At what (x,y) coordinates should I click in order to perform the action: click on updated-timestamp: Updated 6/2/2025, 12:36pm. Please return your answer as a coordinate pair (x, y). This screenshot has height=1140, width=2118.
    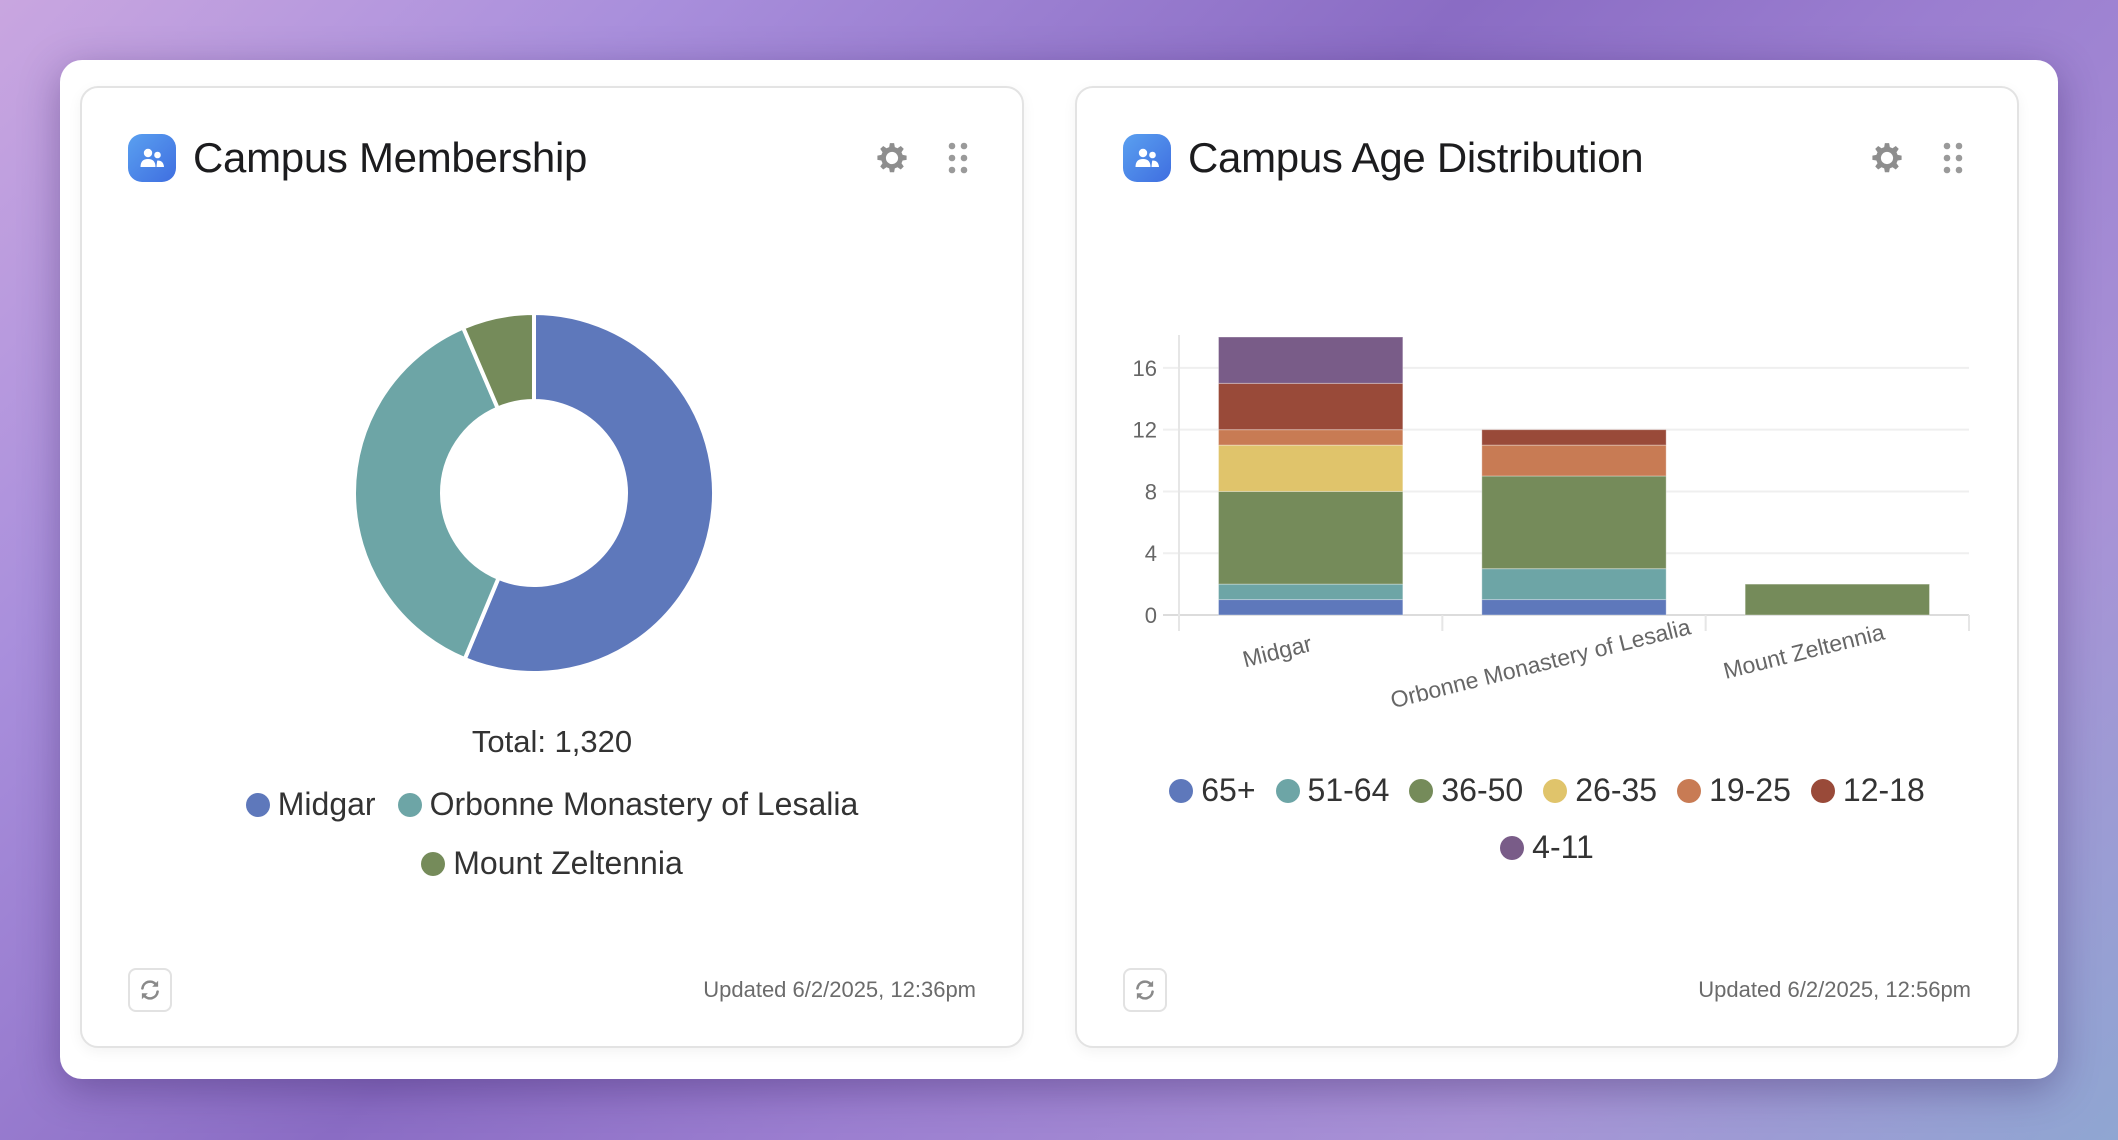
    Looking at the image, I should click on (839, 989).